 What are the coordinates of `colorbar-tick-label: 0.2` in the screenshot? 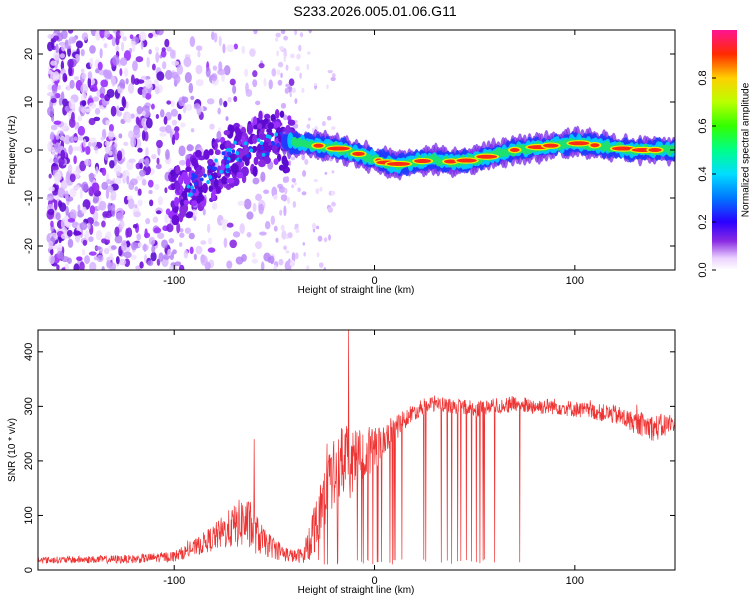 It's located at (703, 221).